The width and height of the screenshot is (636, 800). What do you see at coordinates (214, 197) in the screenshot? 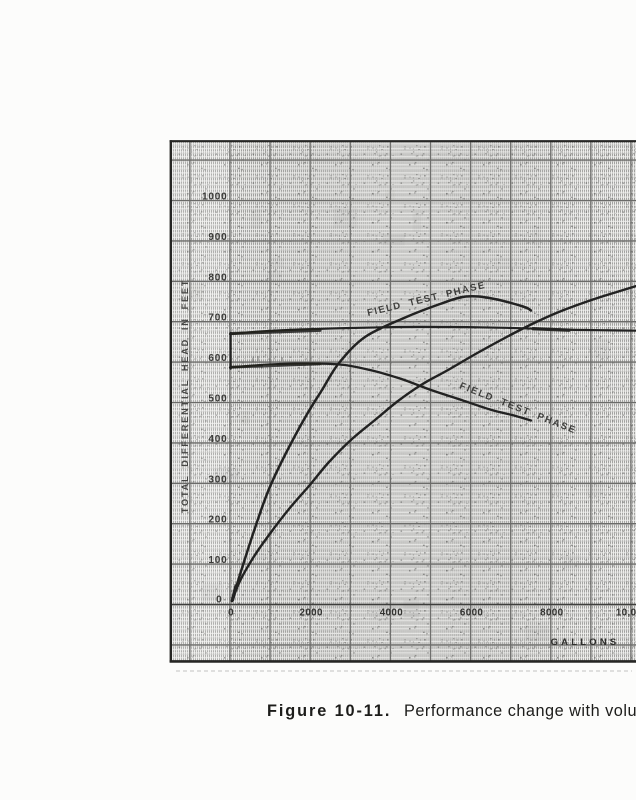
I see `svg-text: 1000` at bounding box center [214, 197].